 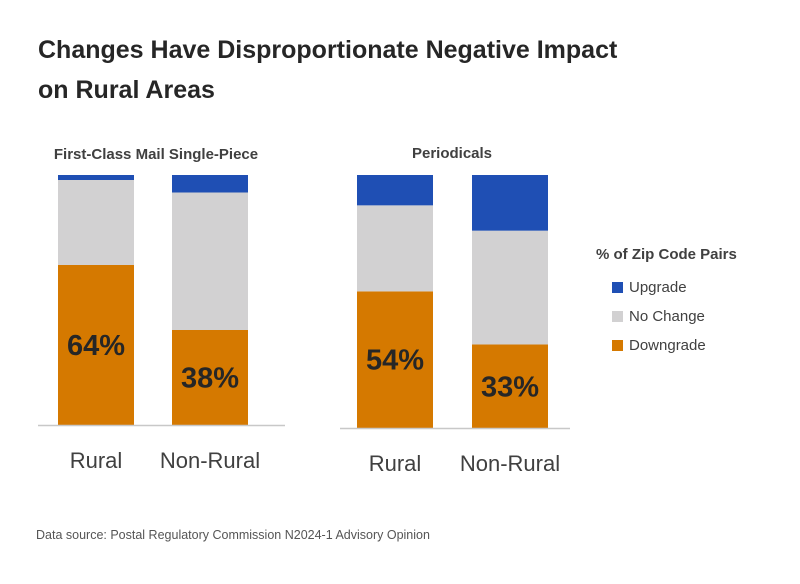 I want to click on panel-title-first-class: First-Class Mail Single-Piece, so click(x=156, y=154).